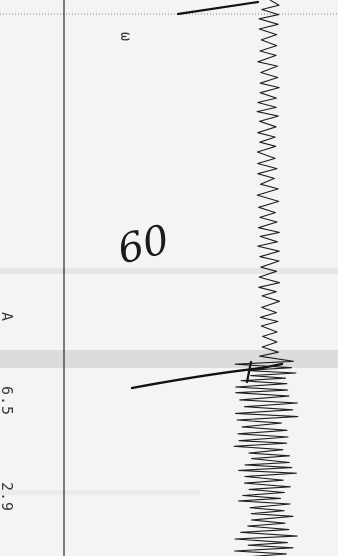 The image size is (338, 556). Describe the element at coordinates (8, 497) in the screenshot. I see `label-value-2: 2.9` at that location.